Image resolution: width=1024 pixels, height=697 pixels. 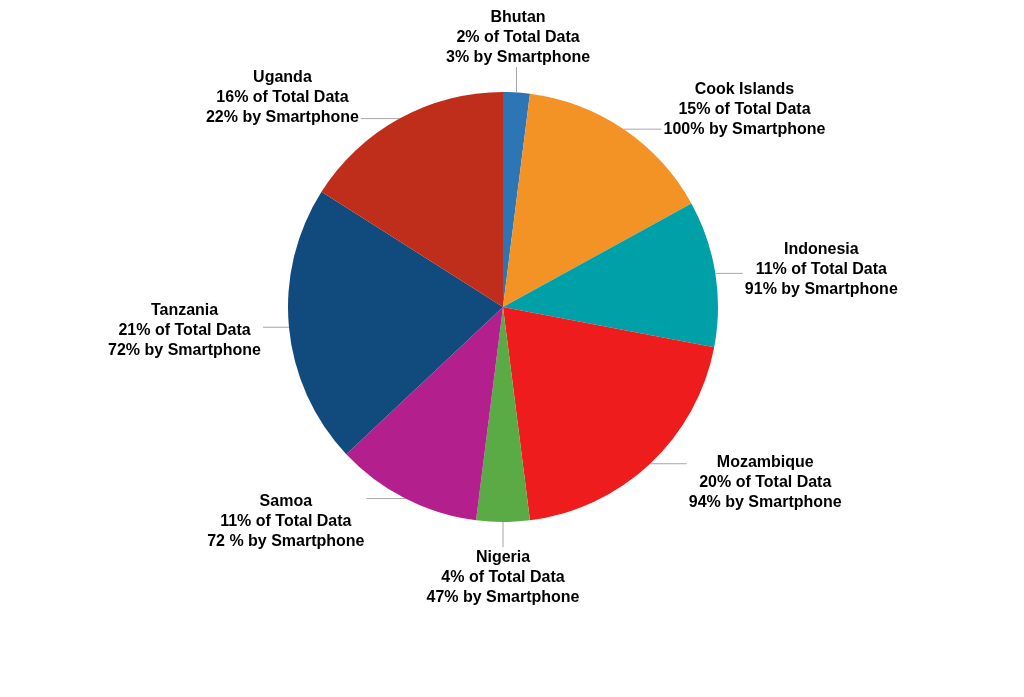 What do you see at coordinates (765, 461) in the screenshot?
I see `slice-label: Mozambique` at bounding box center [765, 461].